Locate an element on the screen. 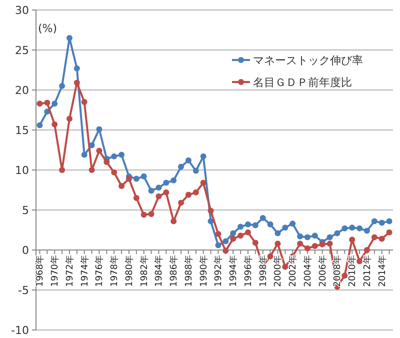 The height and width of the screenshot is (338, 400). x-tick-label: 1990年 is located at coordinates (204, 271).